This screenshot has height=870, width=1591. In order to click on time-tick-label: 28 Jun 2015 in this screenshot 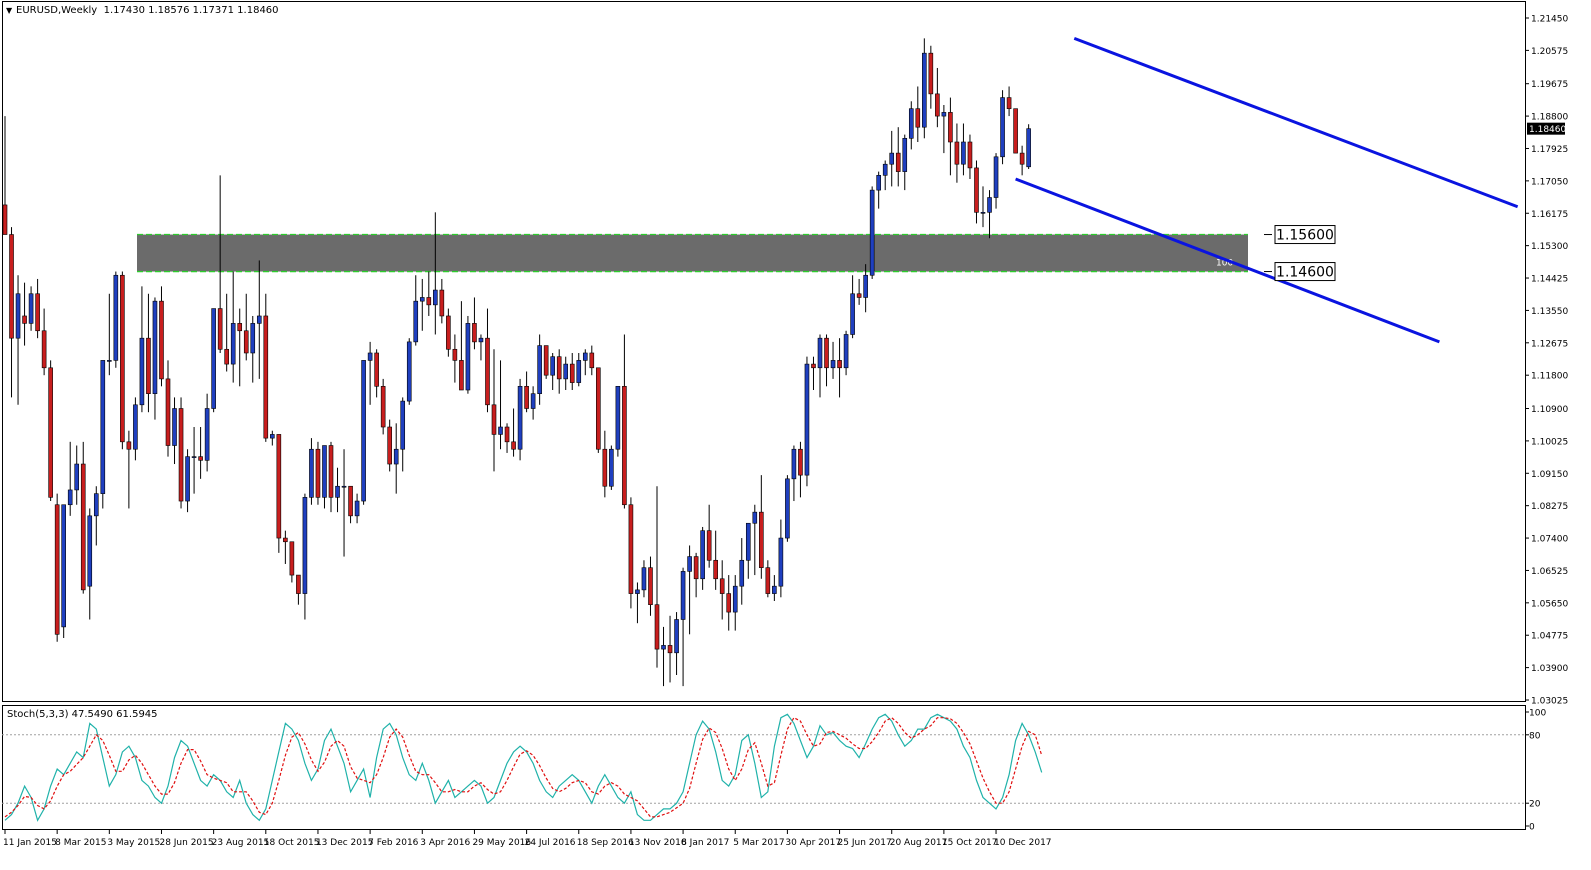, I will do `click(186, 843)`.